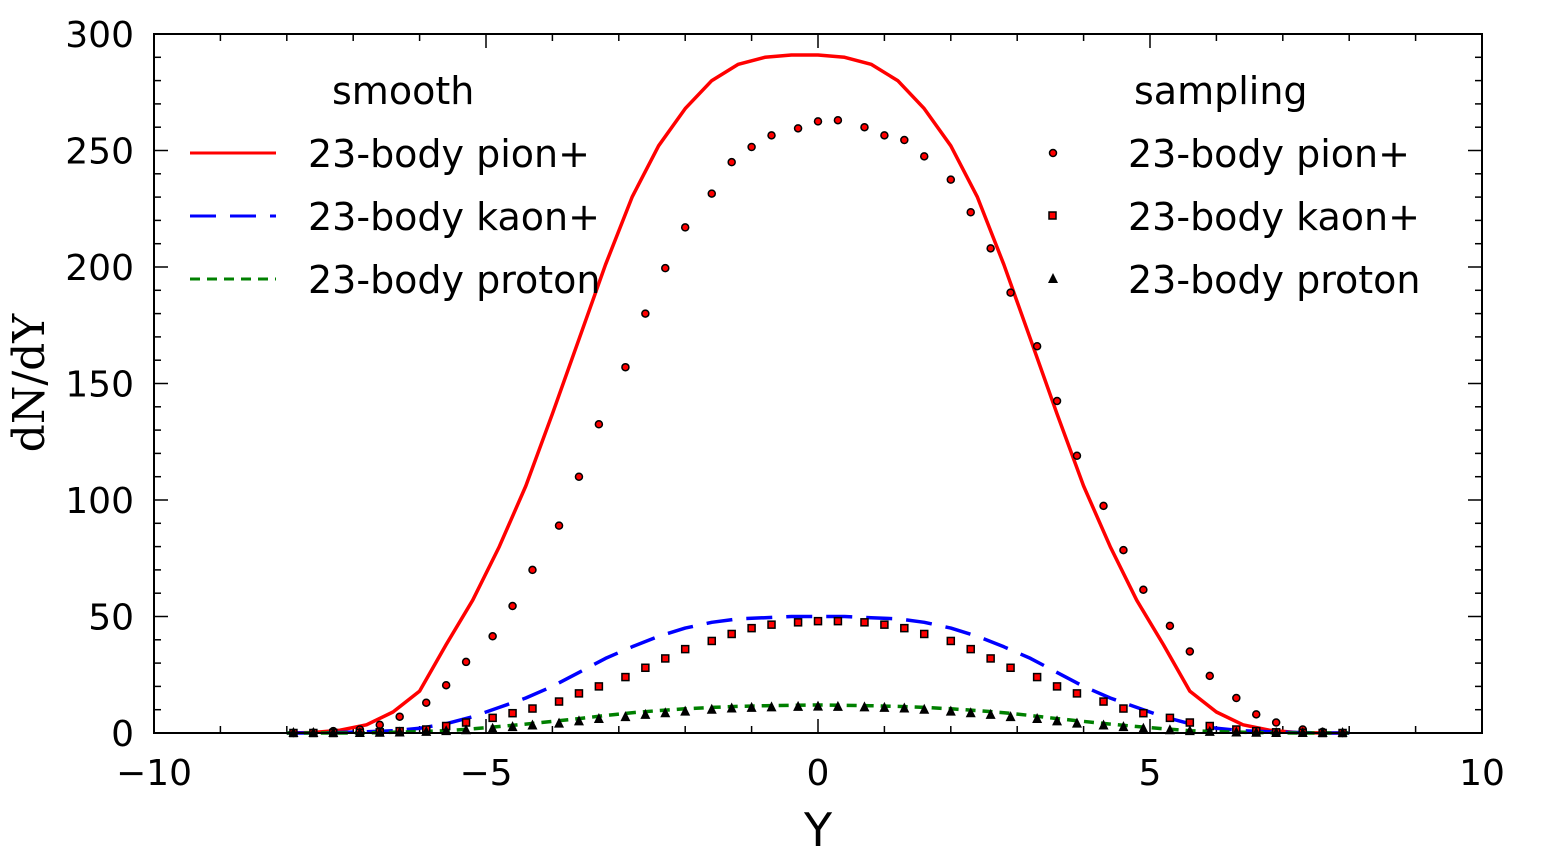 The image size is (1543, 863). What do you see at coordinates (1053, 278) in the screenshot?
I see `legend-swatch-proton-markers` at bounding box center [1053, 278].